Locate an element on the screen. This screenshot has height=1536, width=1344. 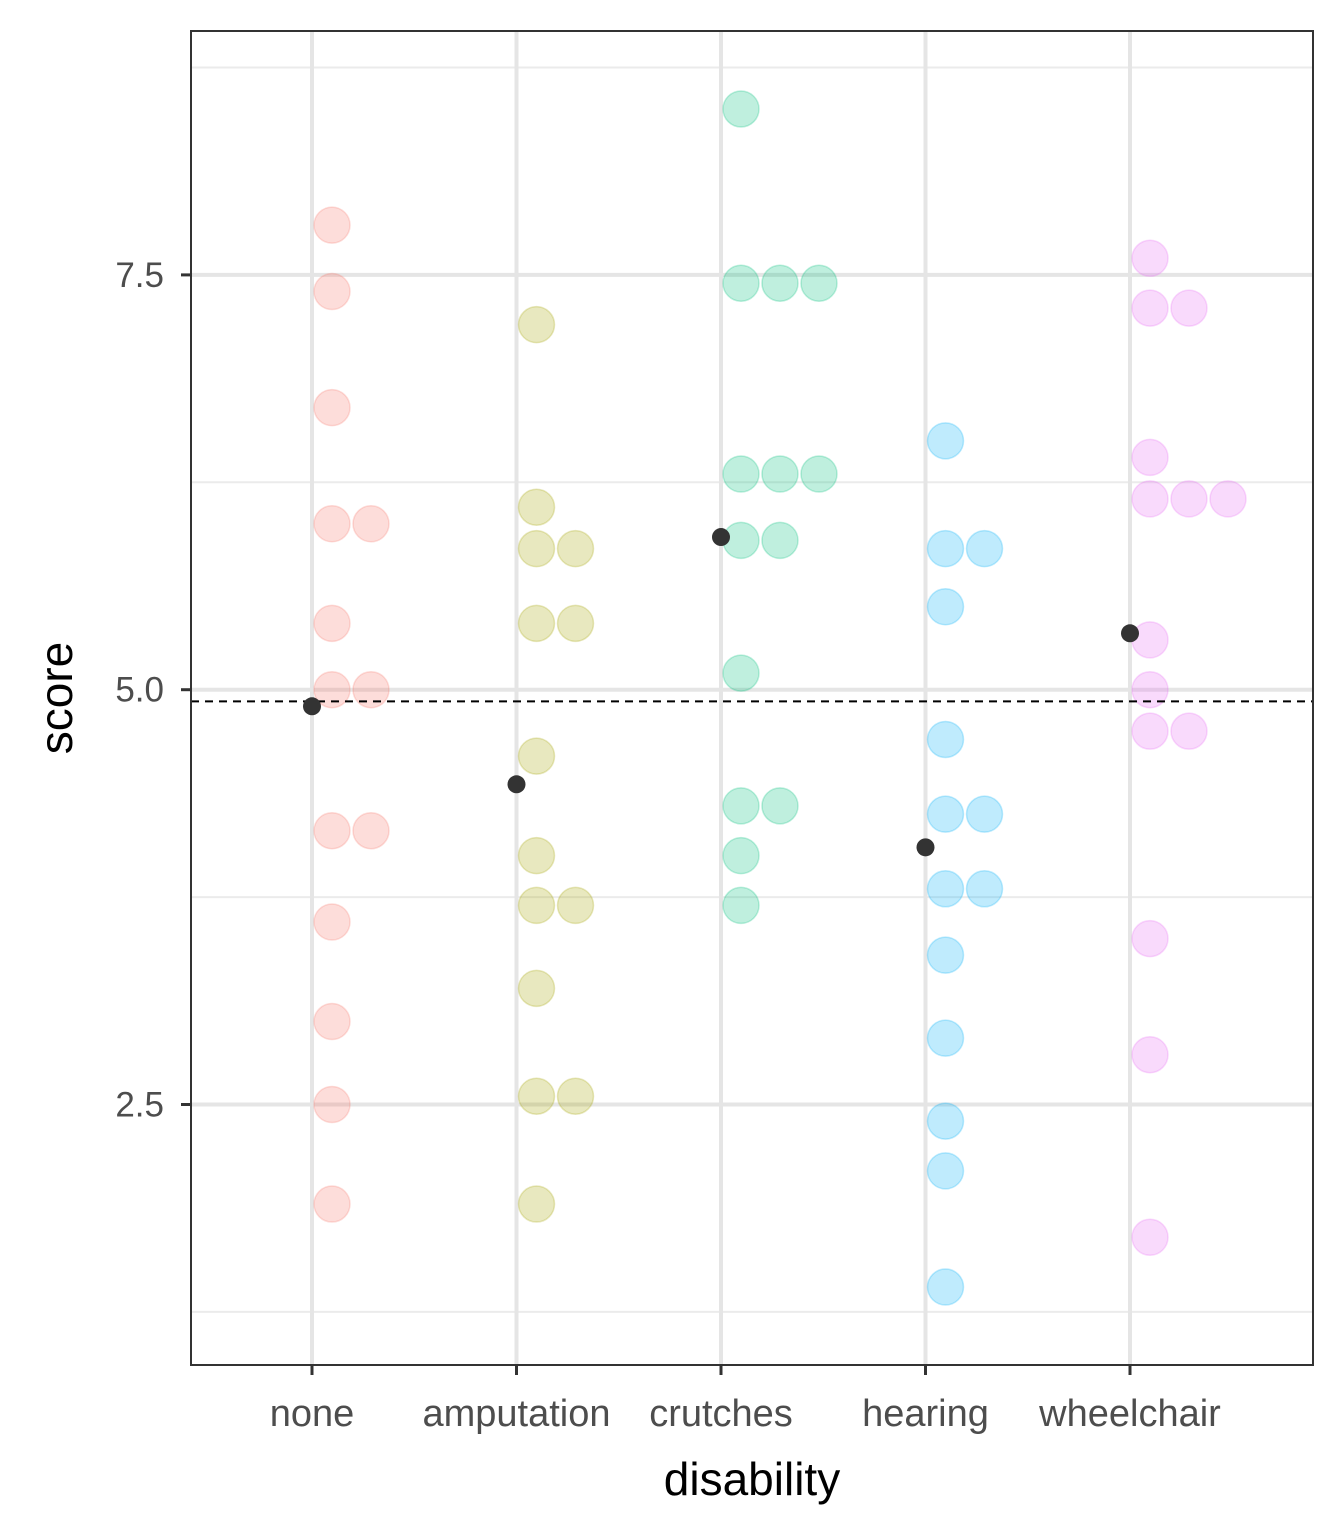
y-axis-title: score is located at coordinates (56, 698).